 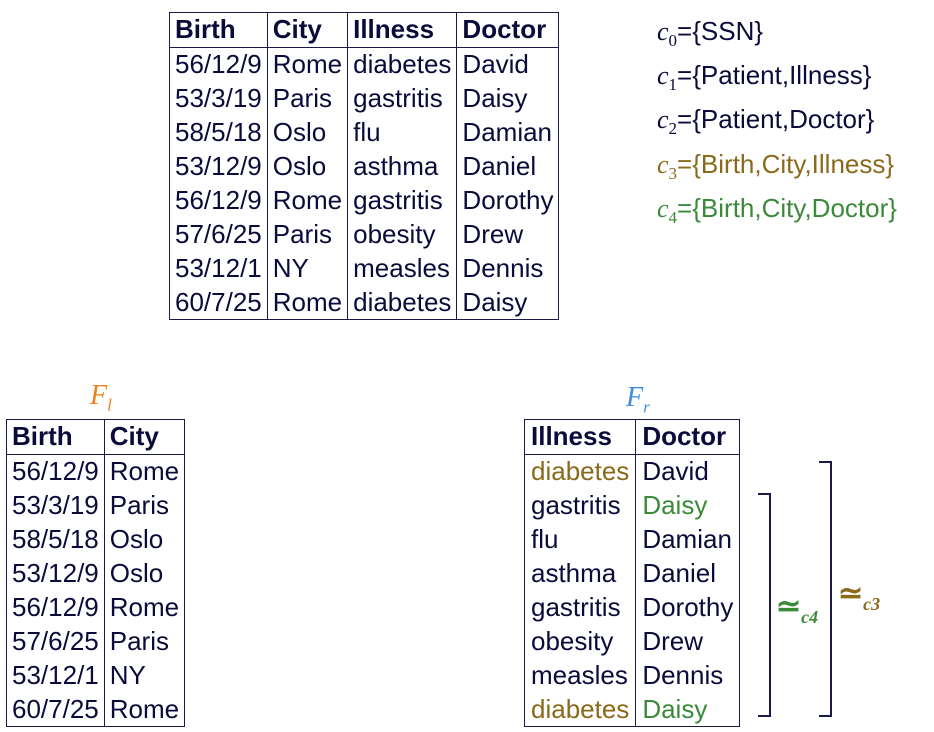 I want to click on table-cell: Daniel, so click(x=507, y=166).